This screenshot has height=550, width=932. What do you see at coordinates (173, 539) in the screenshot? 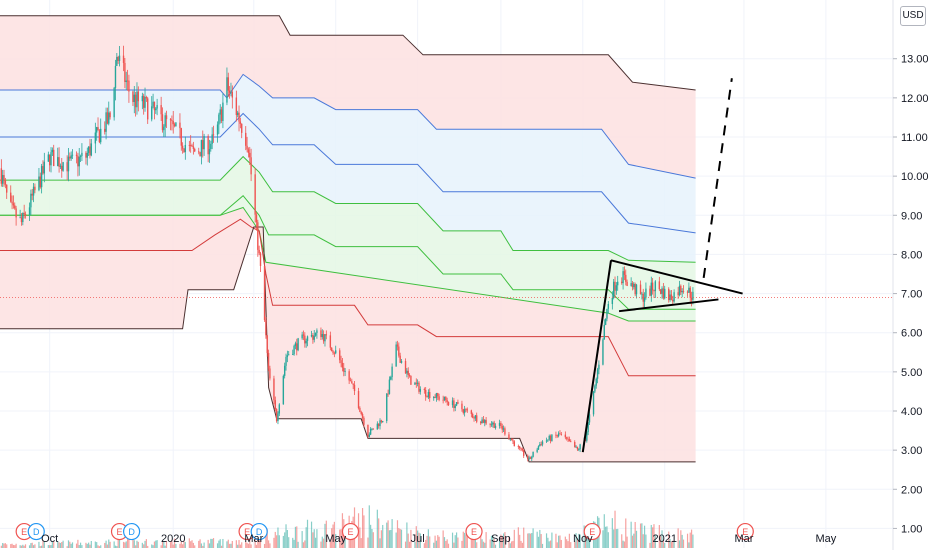
I see `x-tick-label: 2020` at bounding box center [173, 539].